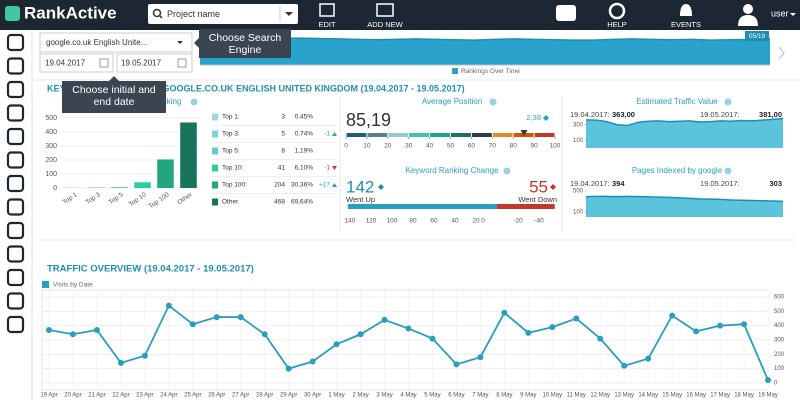  I want to click on went-down-label: Went Down, so click(537, 199).